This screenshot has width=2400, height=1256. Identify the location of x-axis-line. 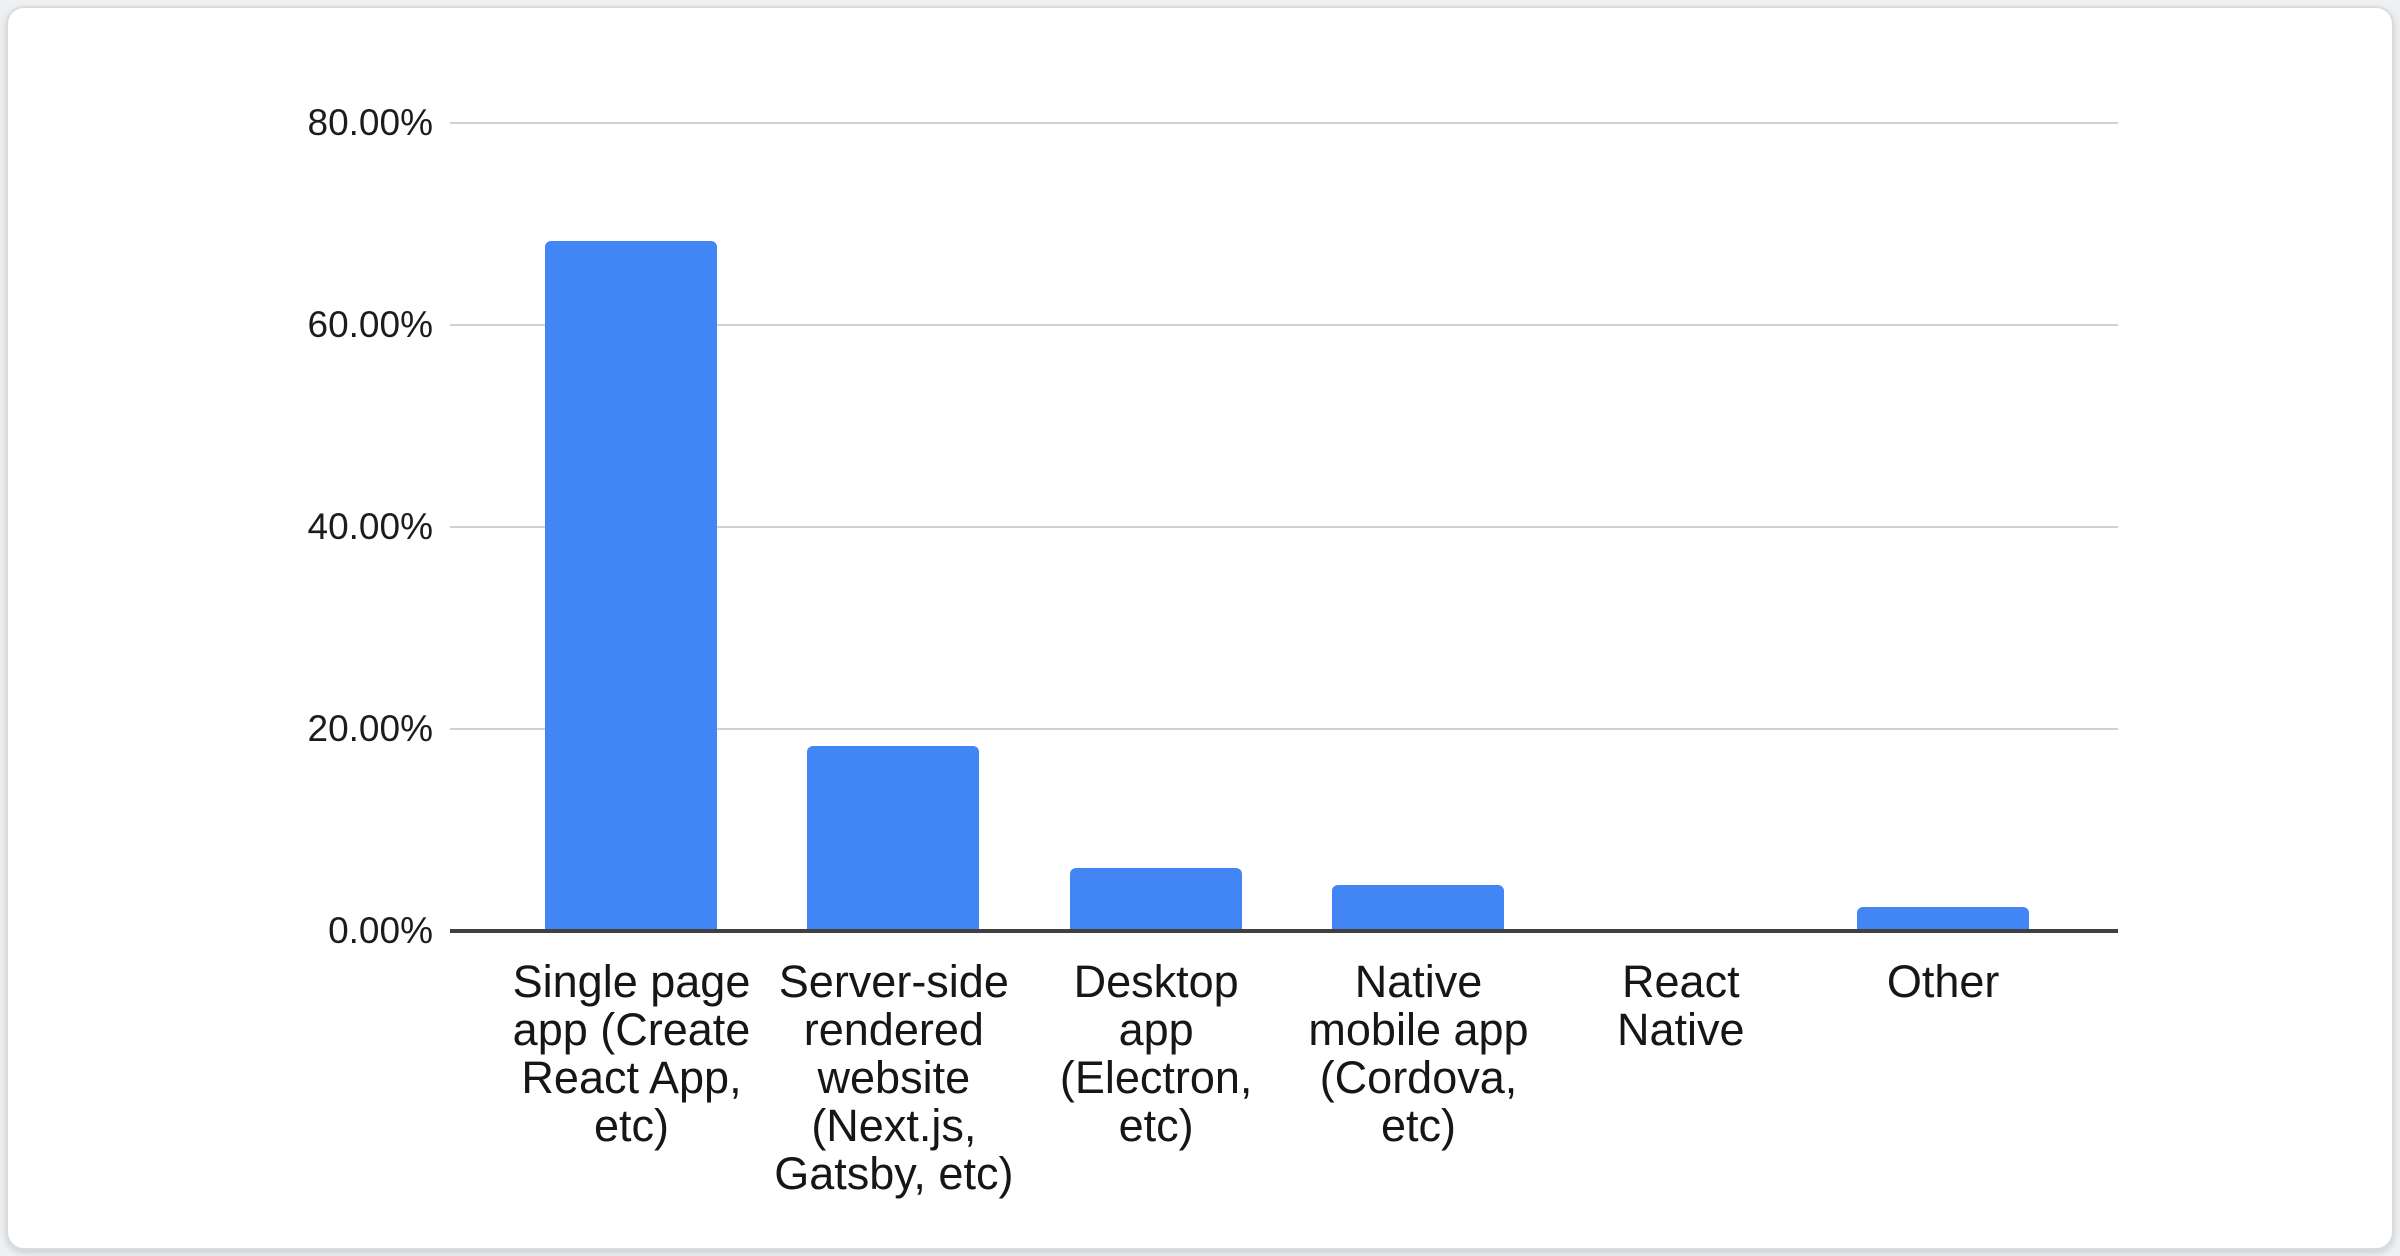
(1284, 931).